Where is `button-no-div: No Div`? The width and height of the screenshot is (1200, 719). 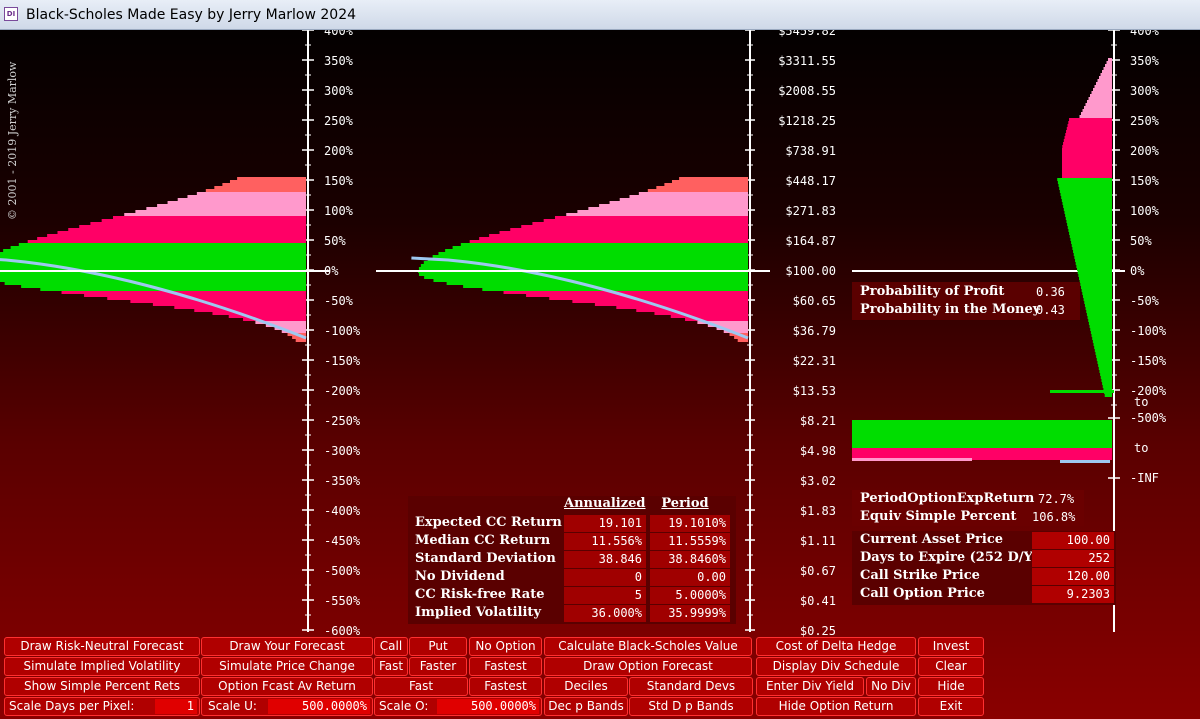 button-no-div: No Div is located at coordinates (891, 686).